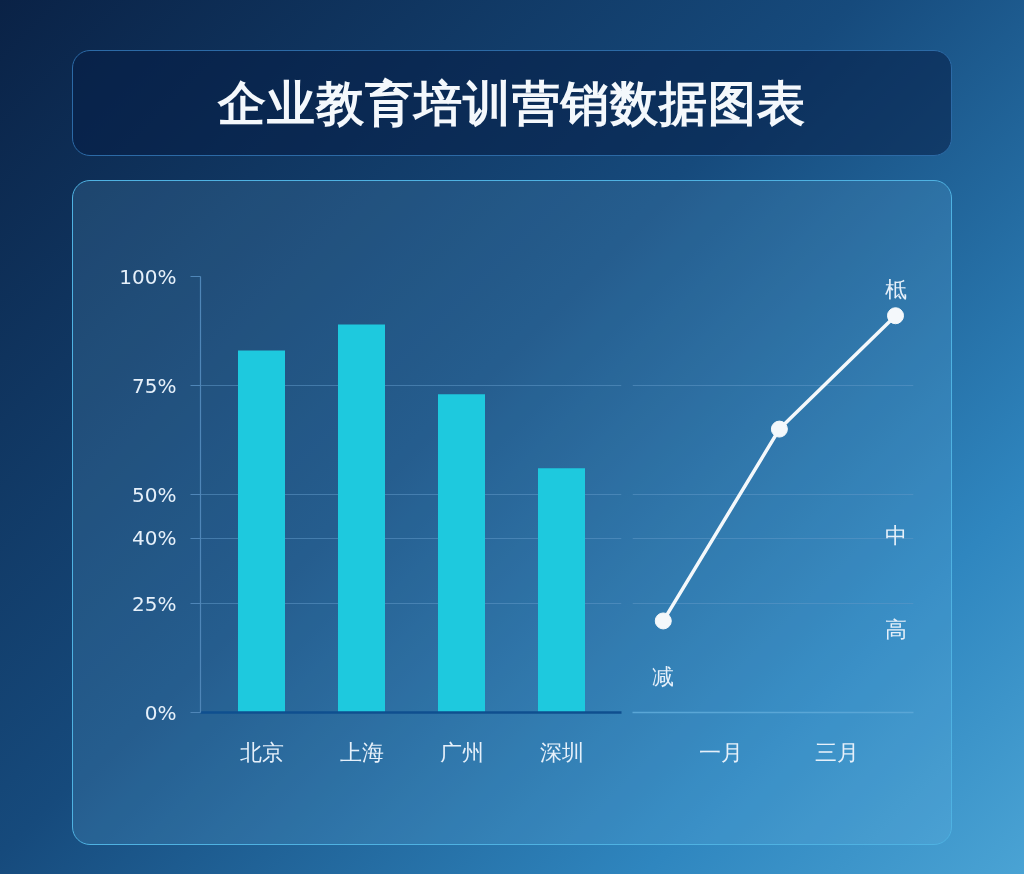  Describe the element at coordinates (154, 494) in the screenshot. I see `y-tick-label: 50%` at that location.